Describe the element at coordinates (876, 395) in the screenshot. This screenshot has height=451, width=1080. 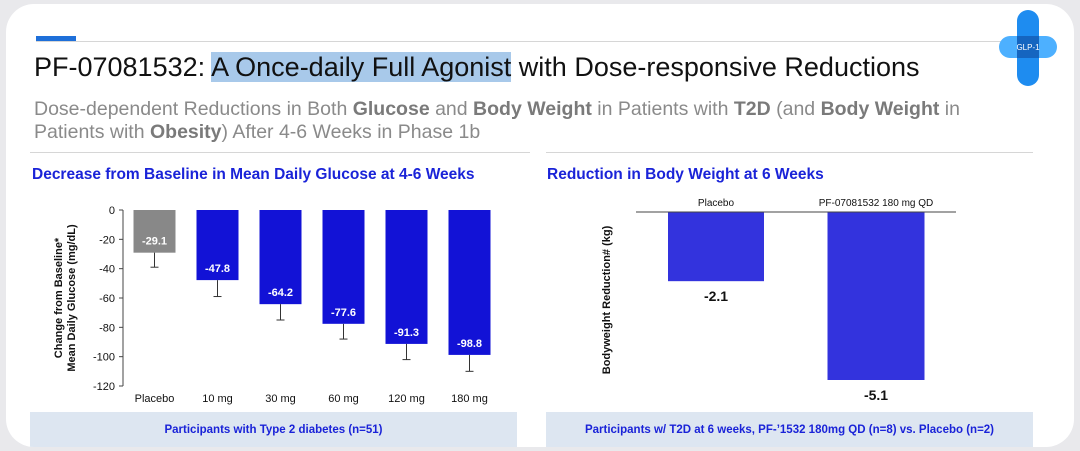
I see `bar-value-label: -5.1` at that location.